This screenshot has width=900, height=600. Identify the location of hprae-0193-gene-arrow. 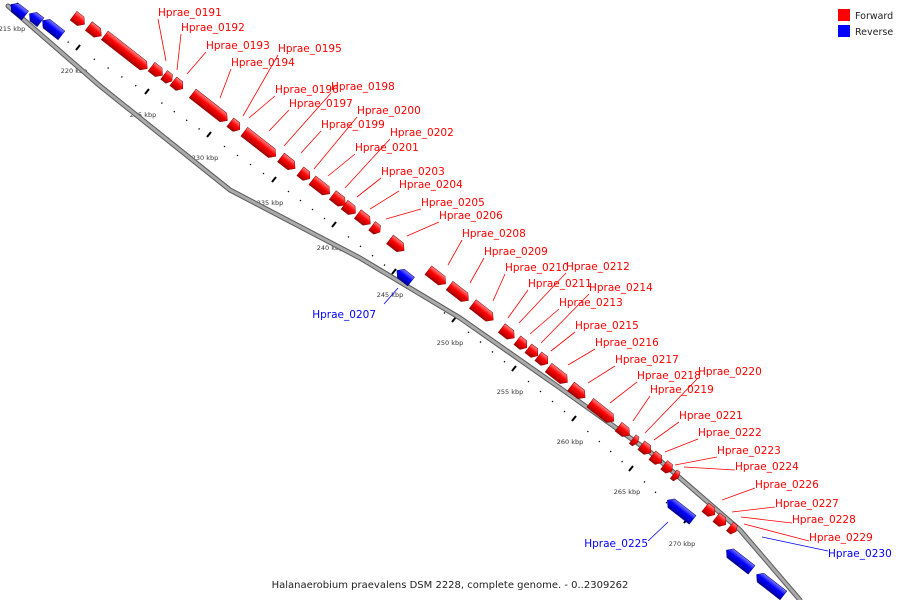
(177, 84).